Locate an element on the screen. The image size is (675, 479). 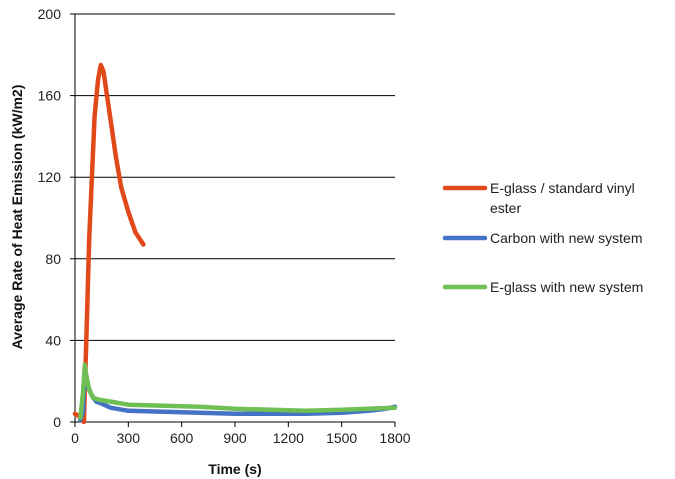
x-axis-title: Time (s) is located at coordinates (234, 469).